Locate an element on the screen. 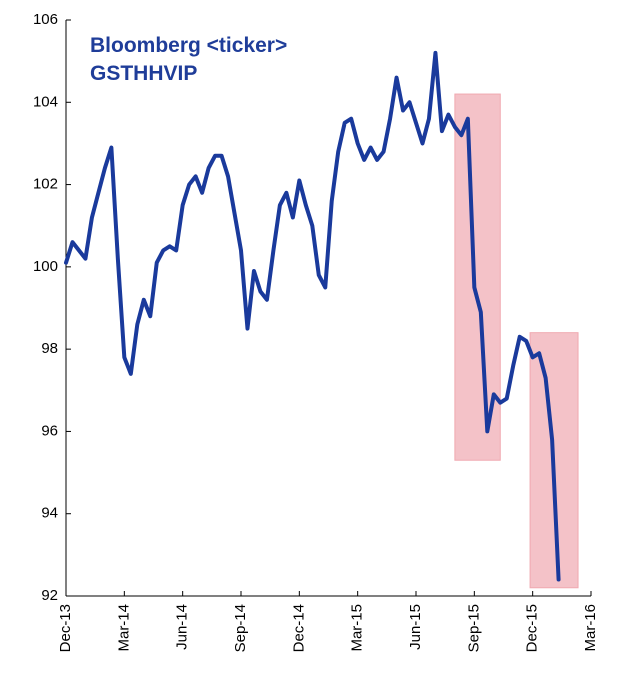 The image size is (620, 693). chart-title: Bloomberg <ticker> is located at coordinates (188, 45).